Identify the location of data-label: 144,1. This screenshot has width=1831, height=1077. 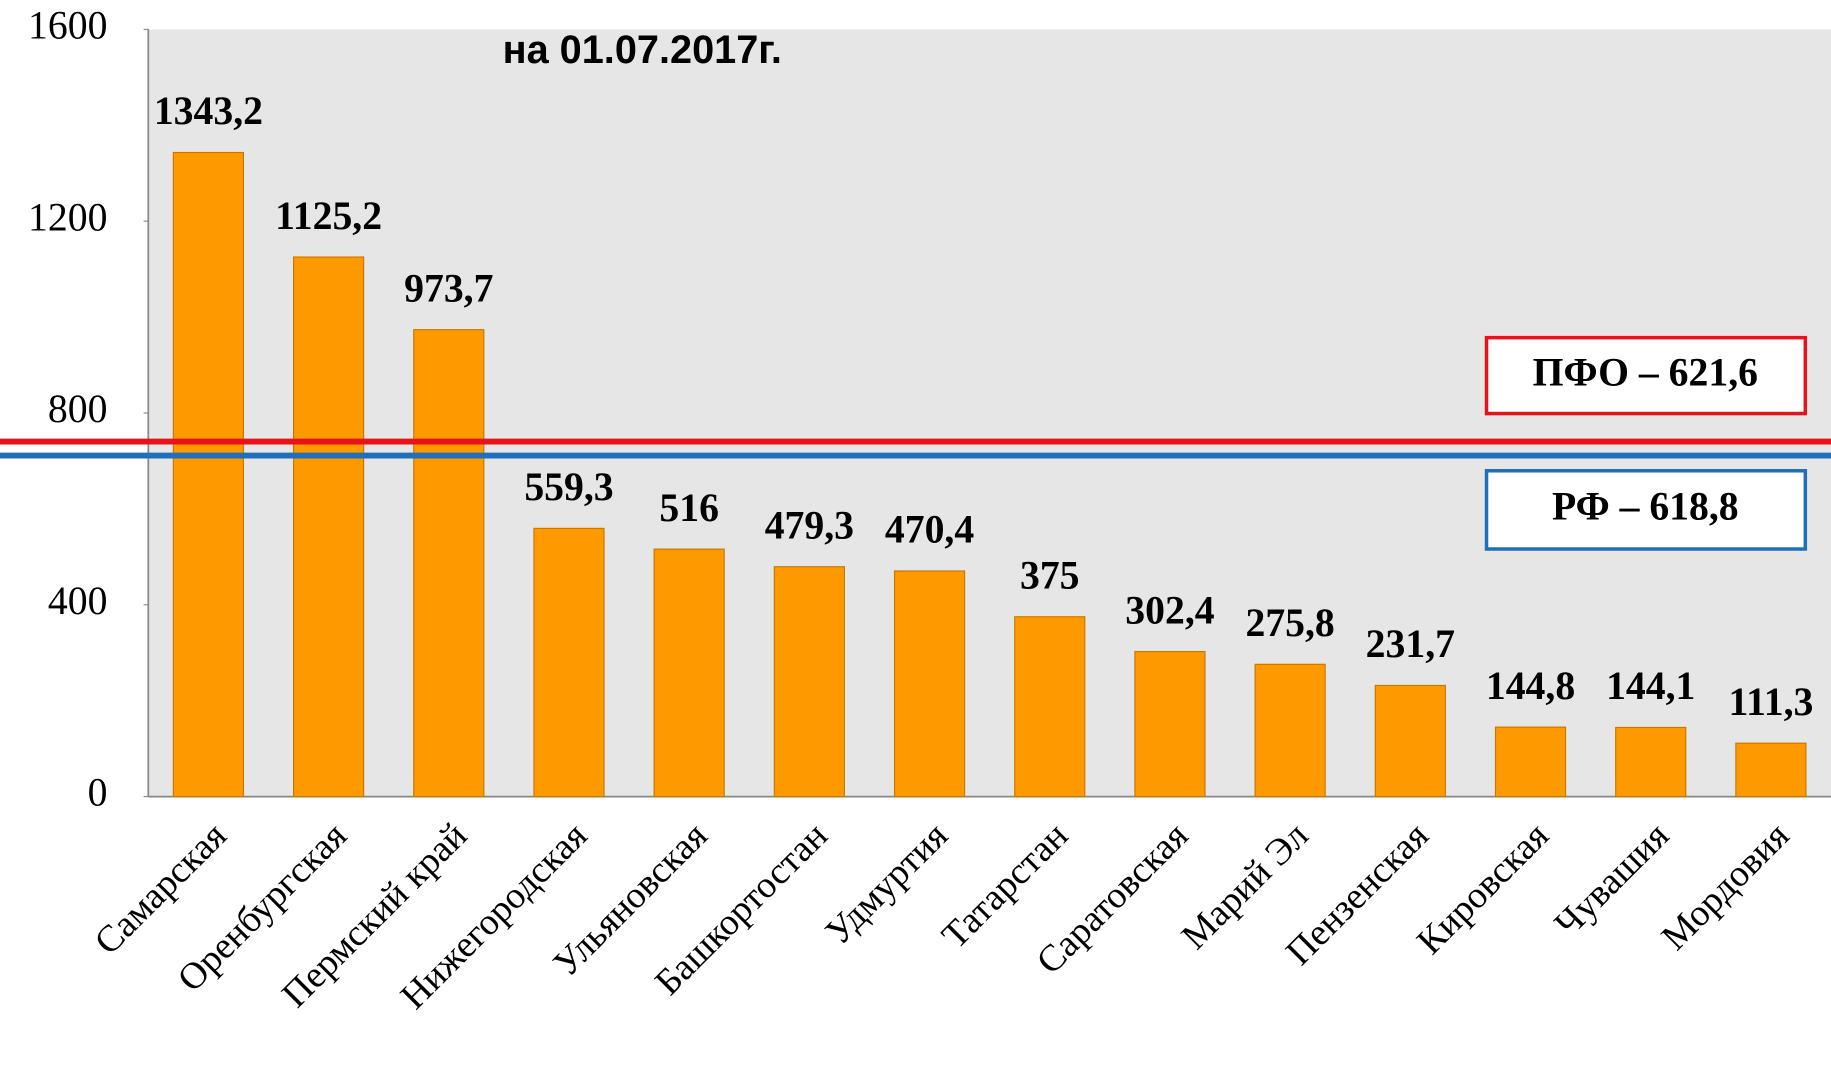
(1650, 686).